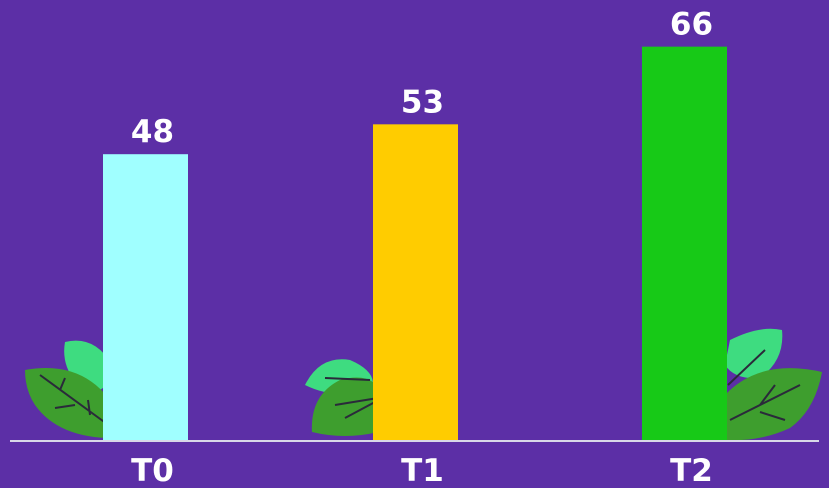 The image size is (829, 488). I want to click on x-tick-label: T1, so click(422, 470).